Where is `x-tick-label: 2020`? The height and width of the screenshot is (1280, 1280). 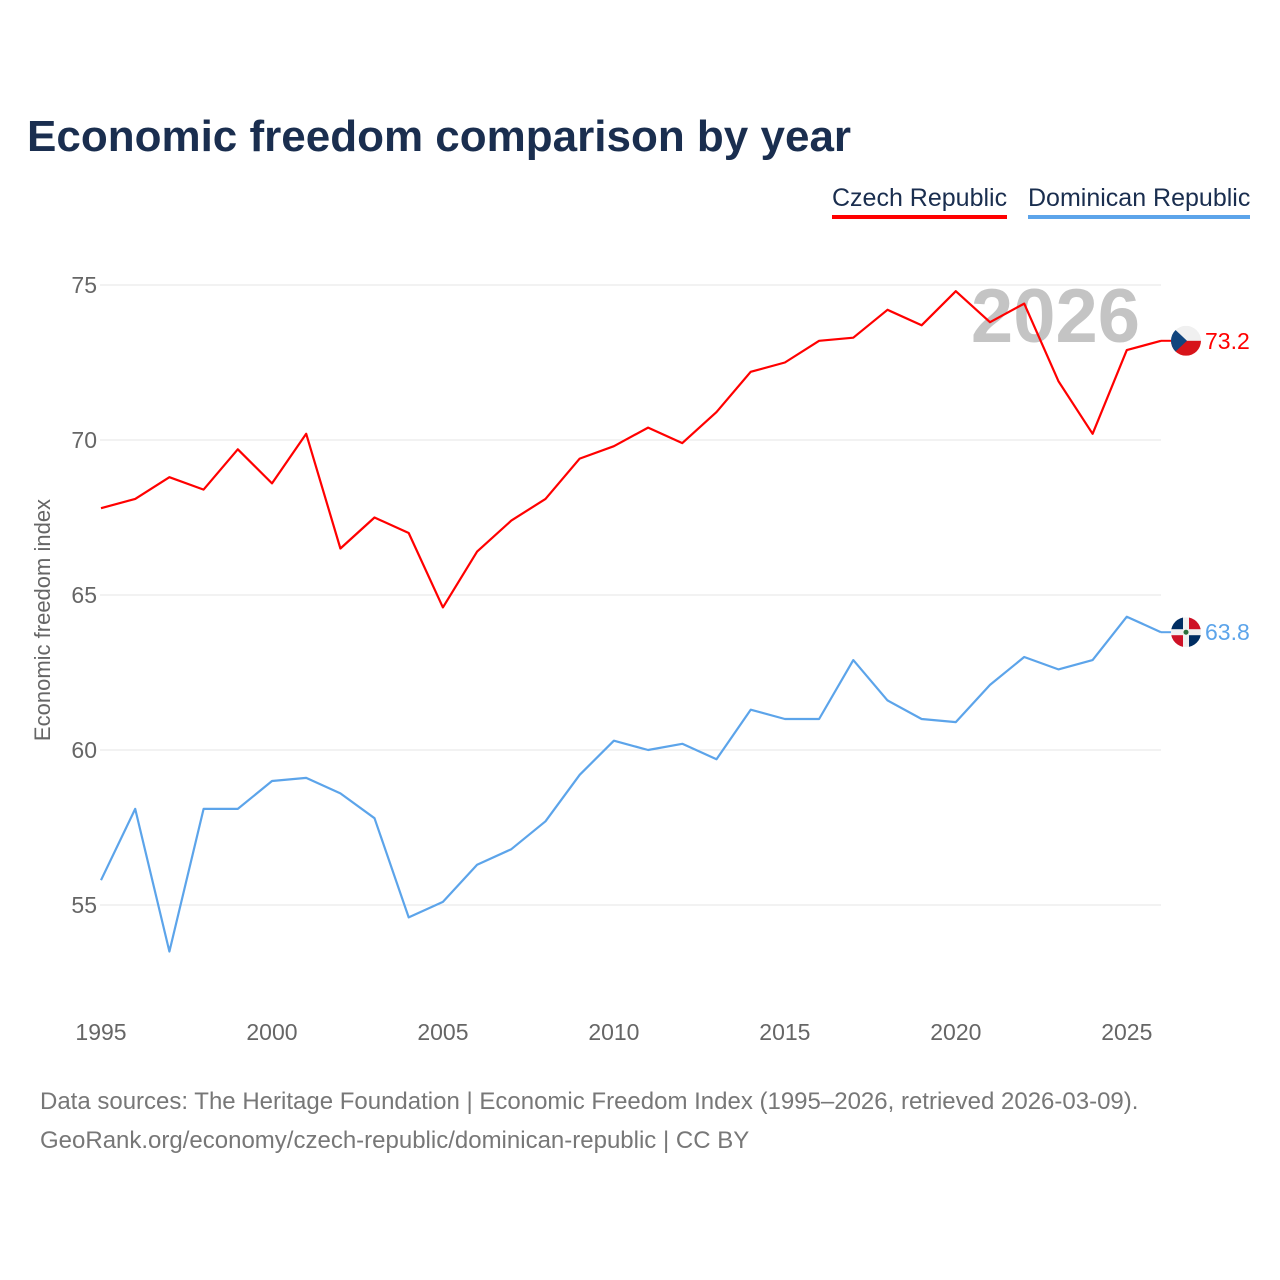 x-tick-label: 2020 is located at coordinates (955, 1032).